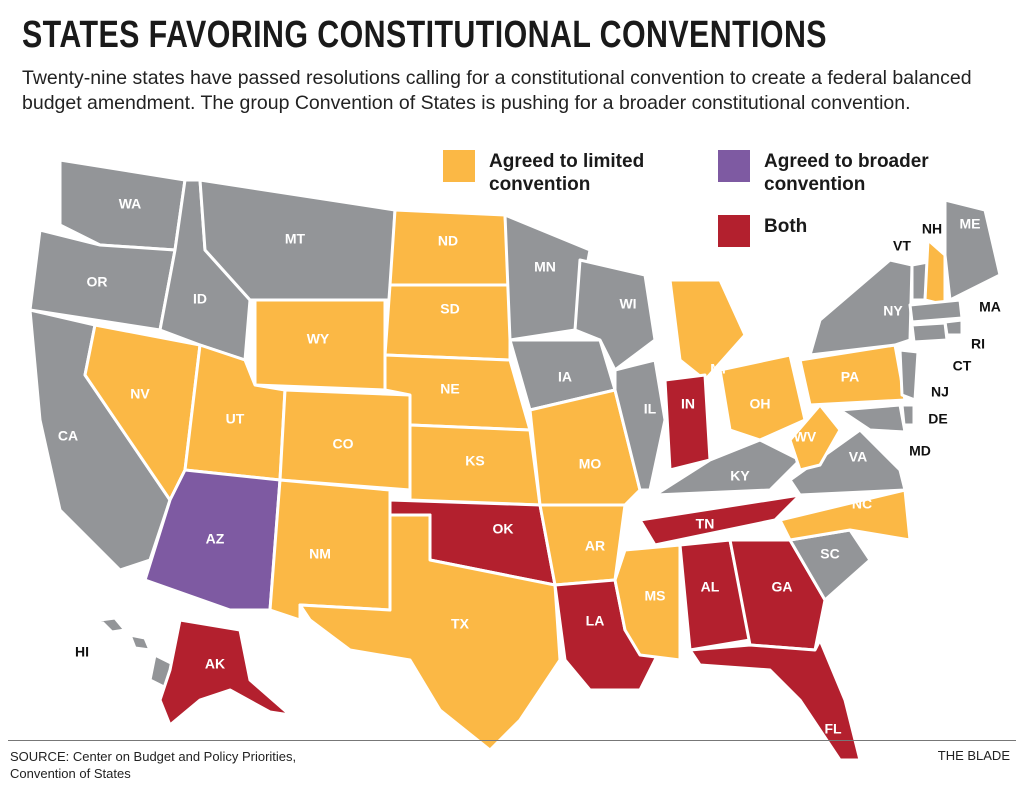  What do you see at coordinates (858, 457) in the screenshot?
I see `state-label: VA` at bounding box center [858, 457].